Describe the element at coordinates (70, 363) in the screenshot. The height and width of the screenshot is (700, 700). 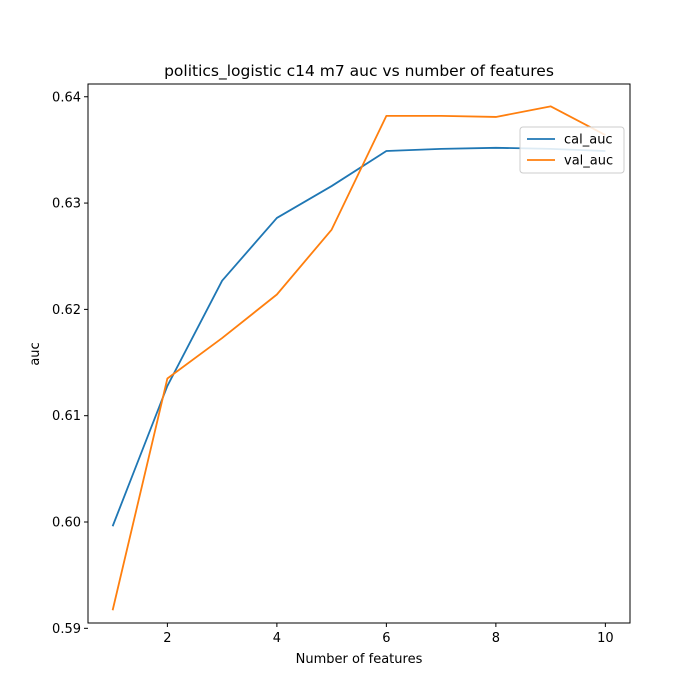
I see `y-axis: 0.59 0.60 0.61 0.62 0.63 0.64` at that location.